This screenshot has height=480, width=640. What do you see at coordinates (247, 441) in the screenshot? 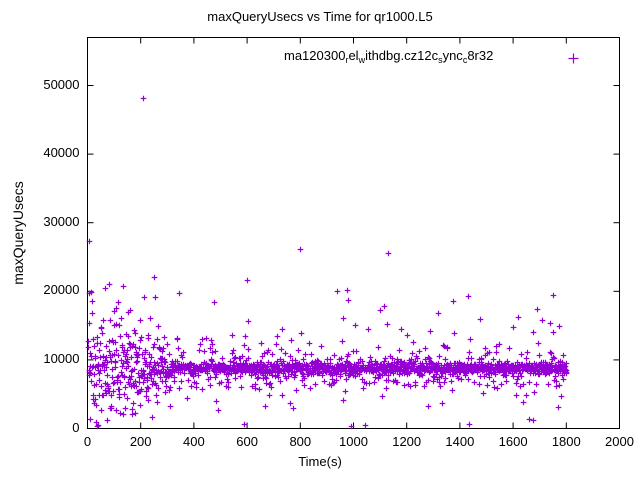
I see `x-tick-label: 600` at bounding box center [247, 441].